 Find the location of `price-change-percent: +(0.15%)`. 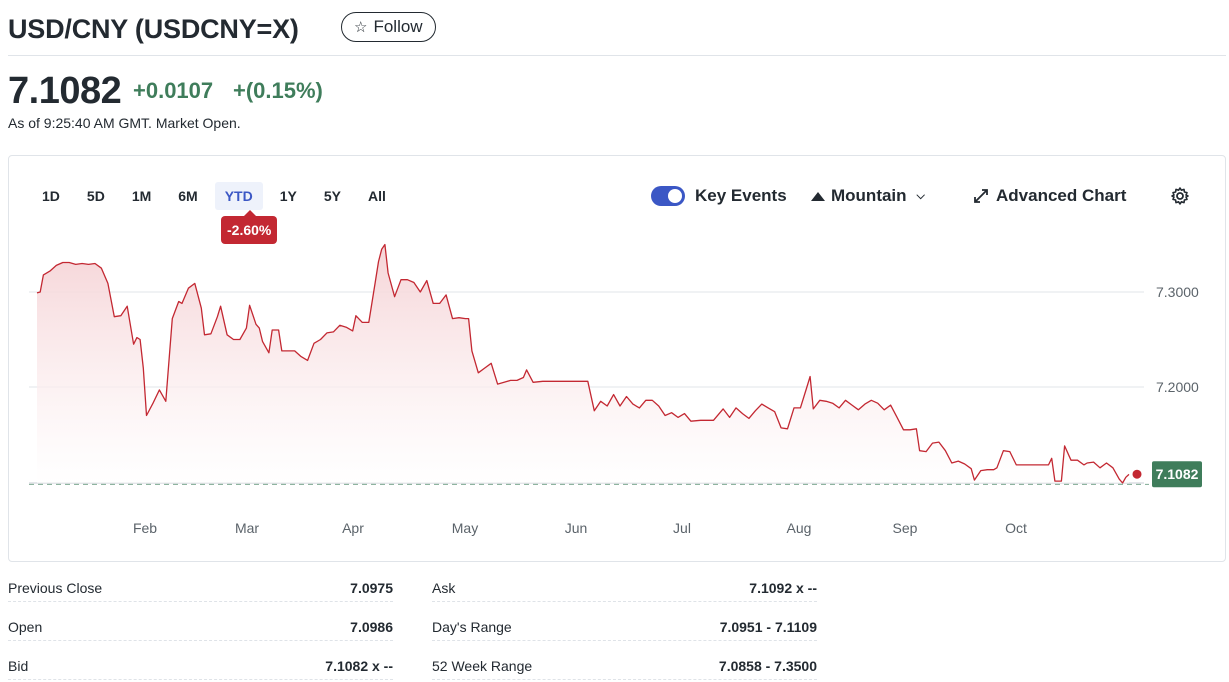

price-change-percent: +(0.15%) is located at coordinates (278, 90).